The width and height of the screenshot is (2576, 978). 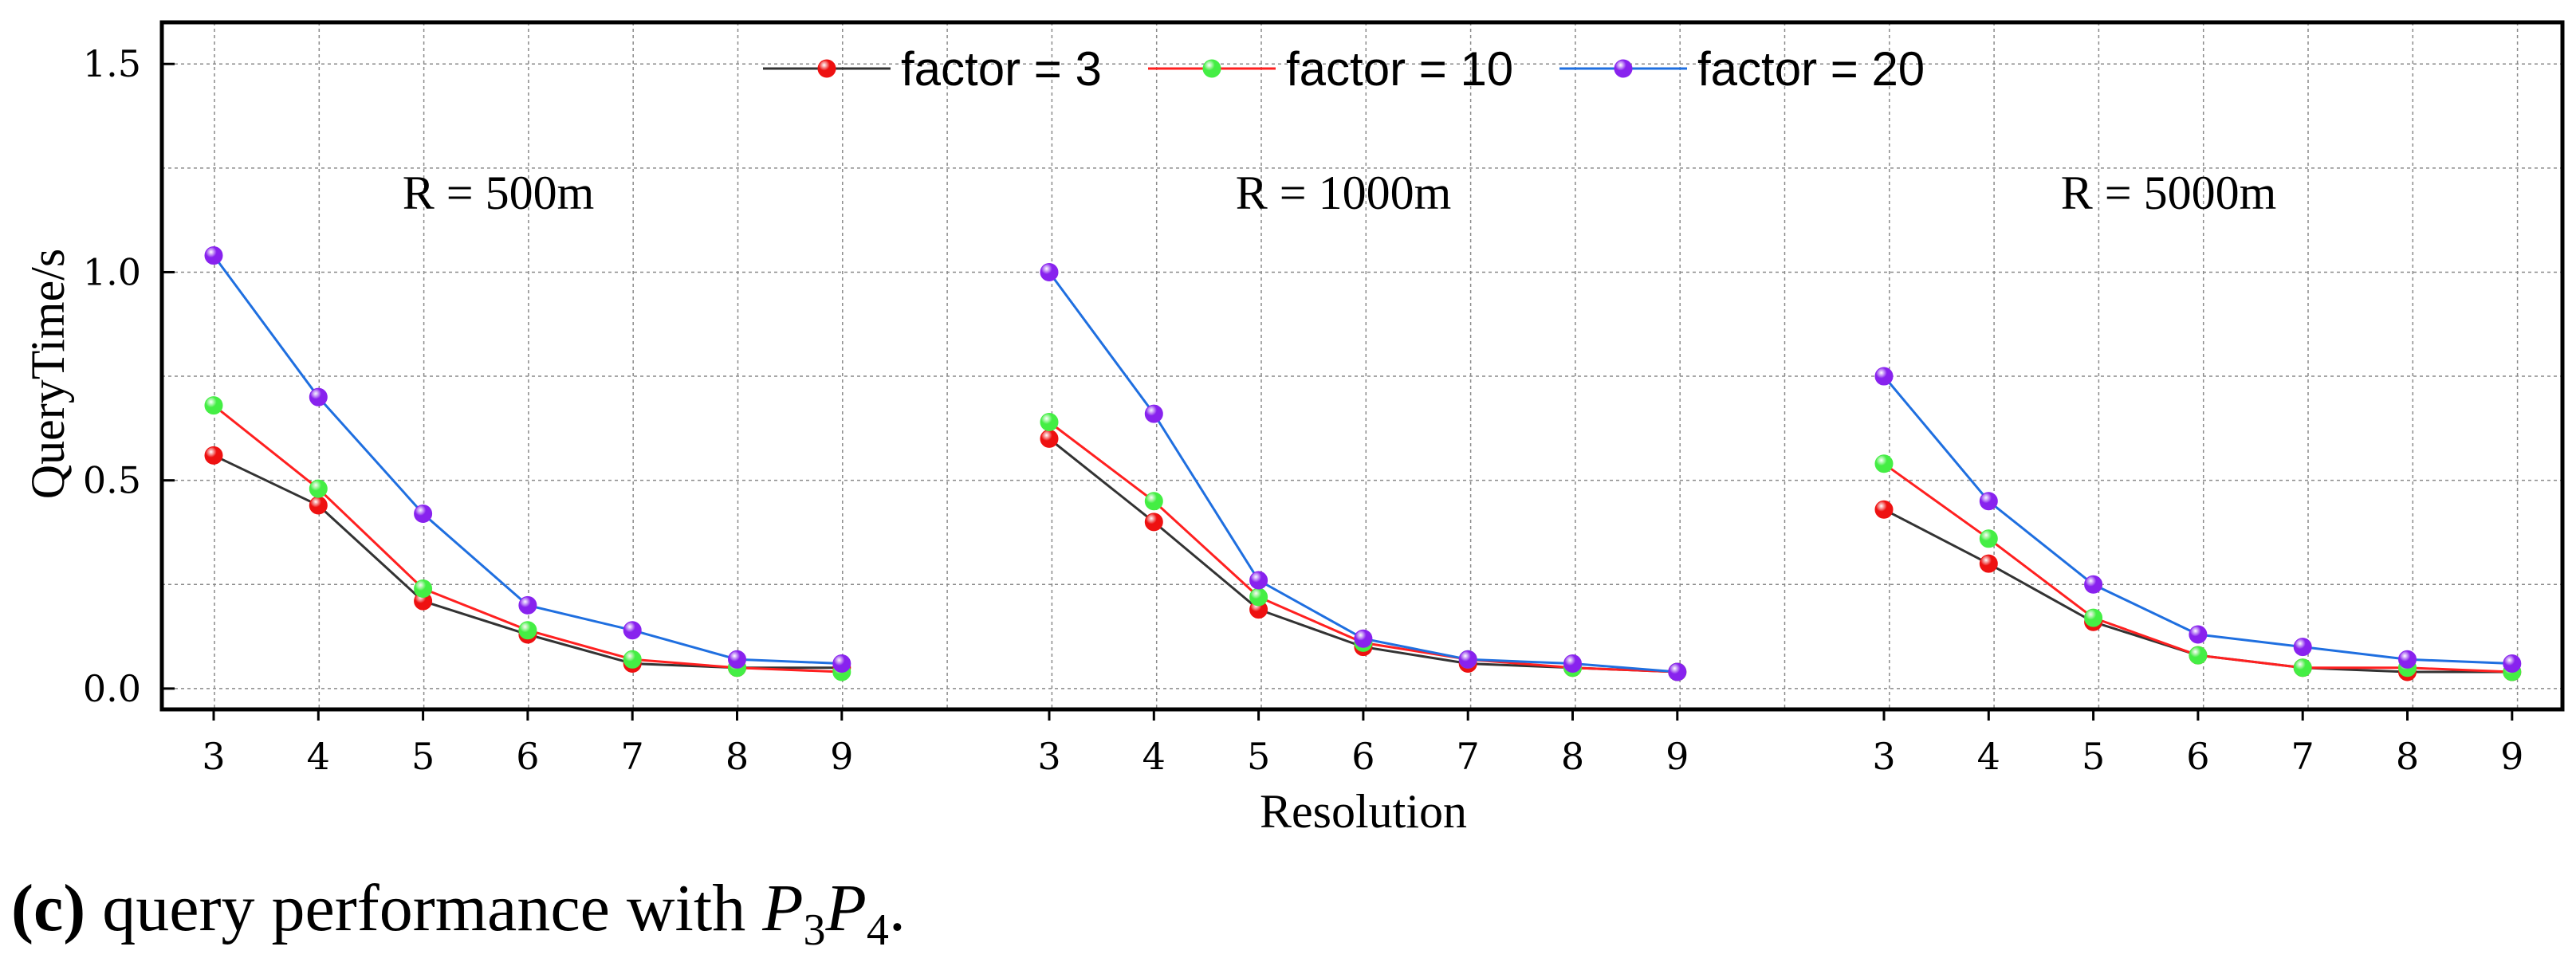 I want to click on y-axis-title: QueryTime/s, so click(x=48, y=374).